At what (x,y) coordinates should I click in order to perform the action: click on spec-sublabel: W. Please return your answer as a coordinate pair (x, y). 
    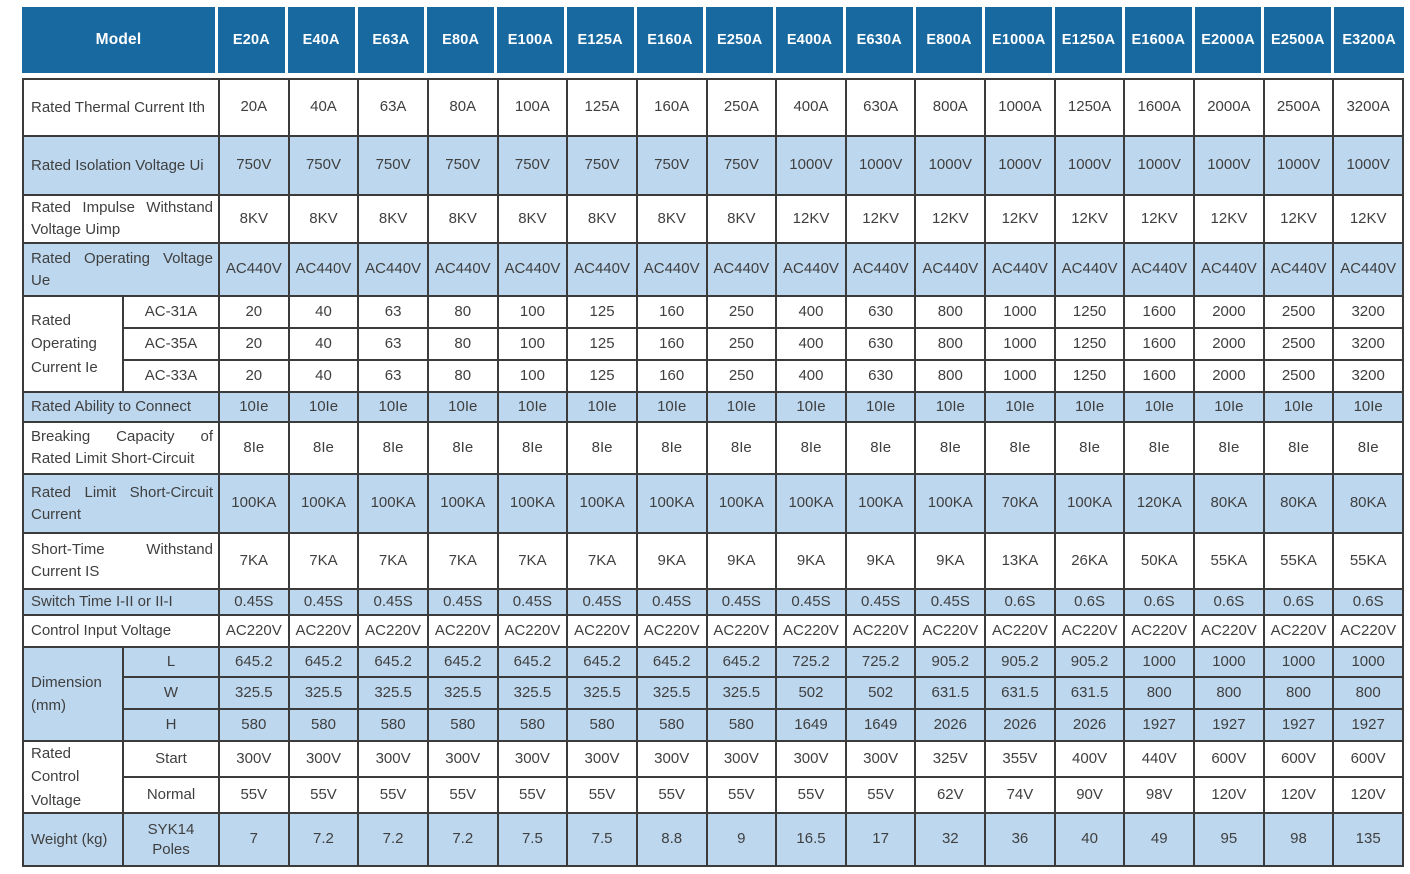
    Looking at the image, I should click on (172, 694).